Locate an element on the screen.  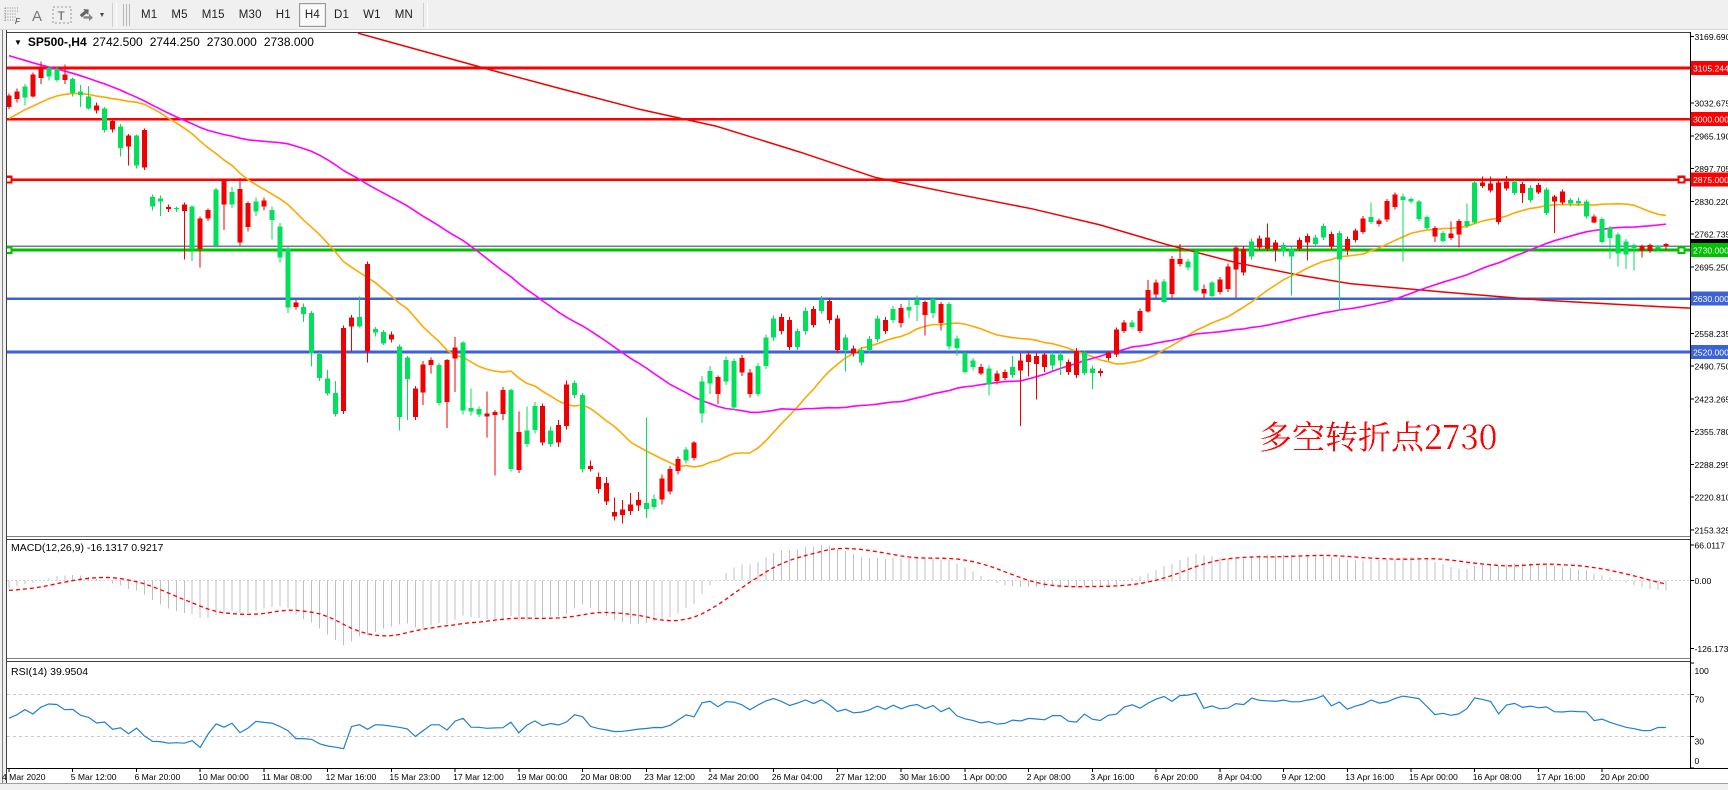
macd-label: MACD(12,26,9) -16.1317 0.9217 is located at coordinates (87, 548).